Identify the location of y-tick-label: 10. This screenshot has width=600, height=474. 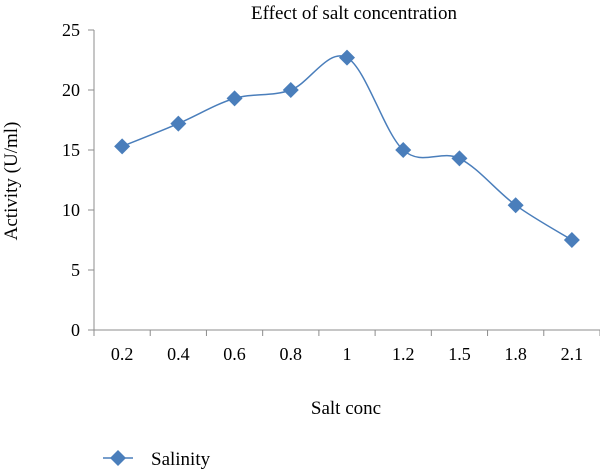
(71, 210).